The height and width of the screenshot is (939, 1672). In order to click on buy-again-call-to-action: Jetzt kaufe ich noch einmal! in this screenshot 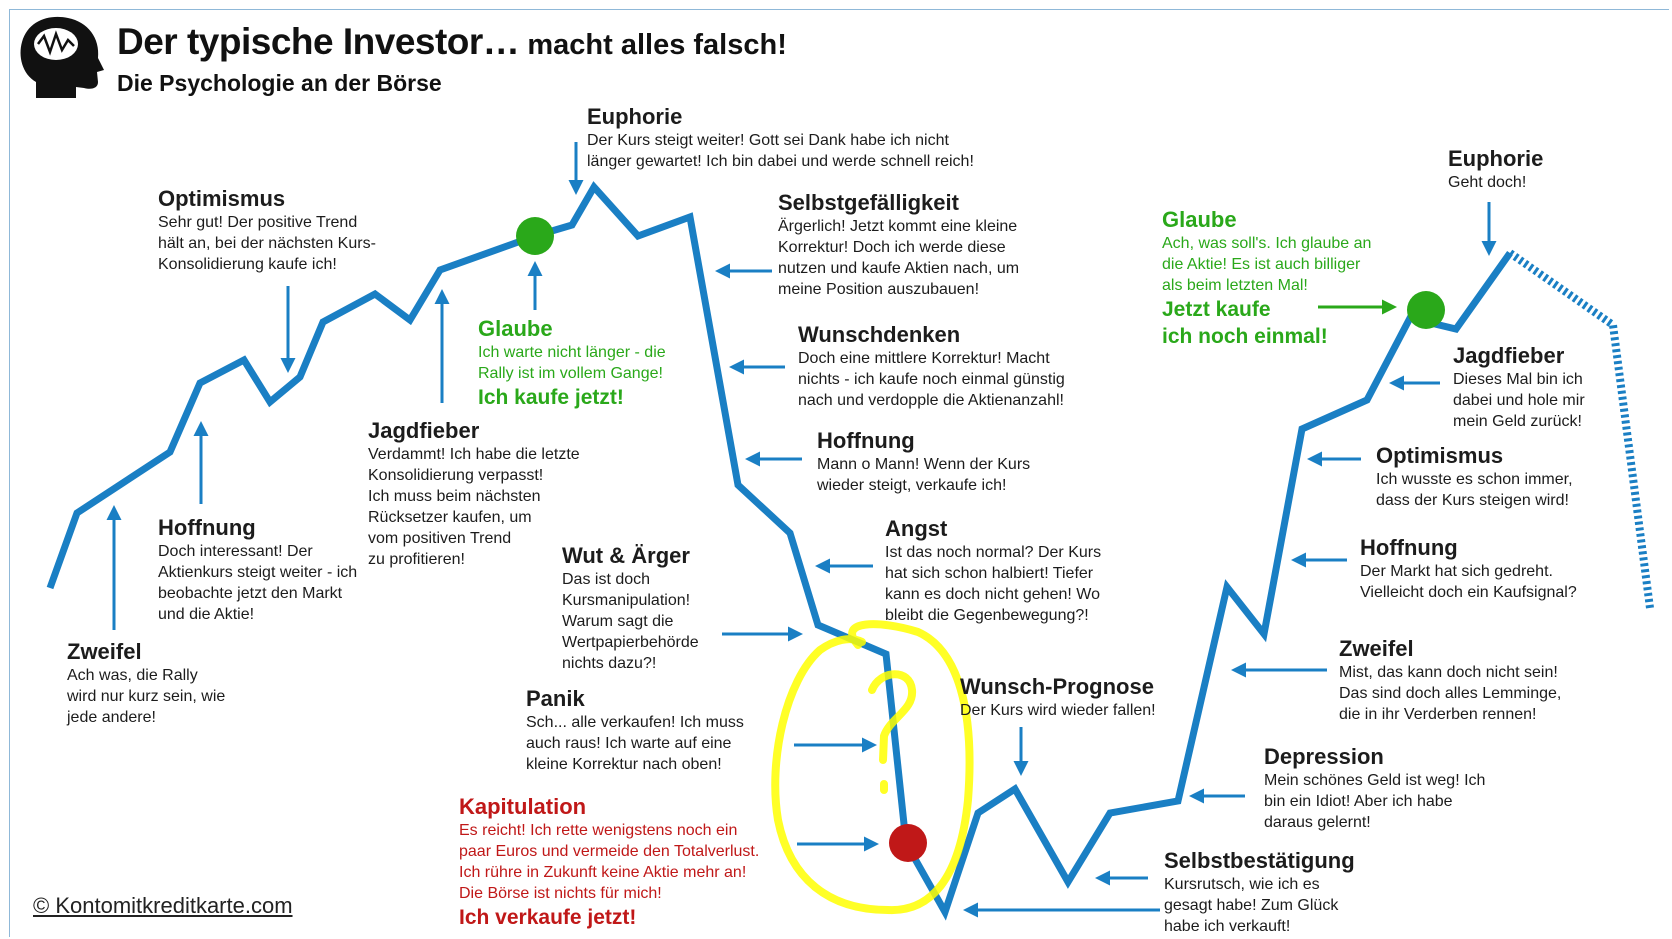, I will do `click(1245, 323)`.